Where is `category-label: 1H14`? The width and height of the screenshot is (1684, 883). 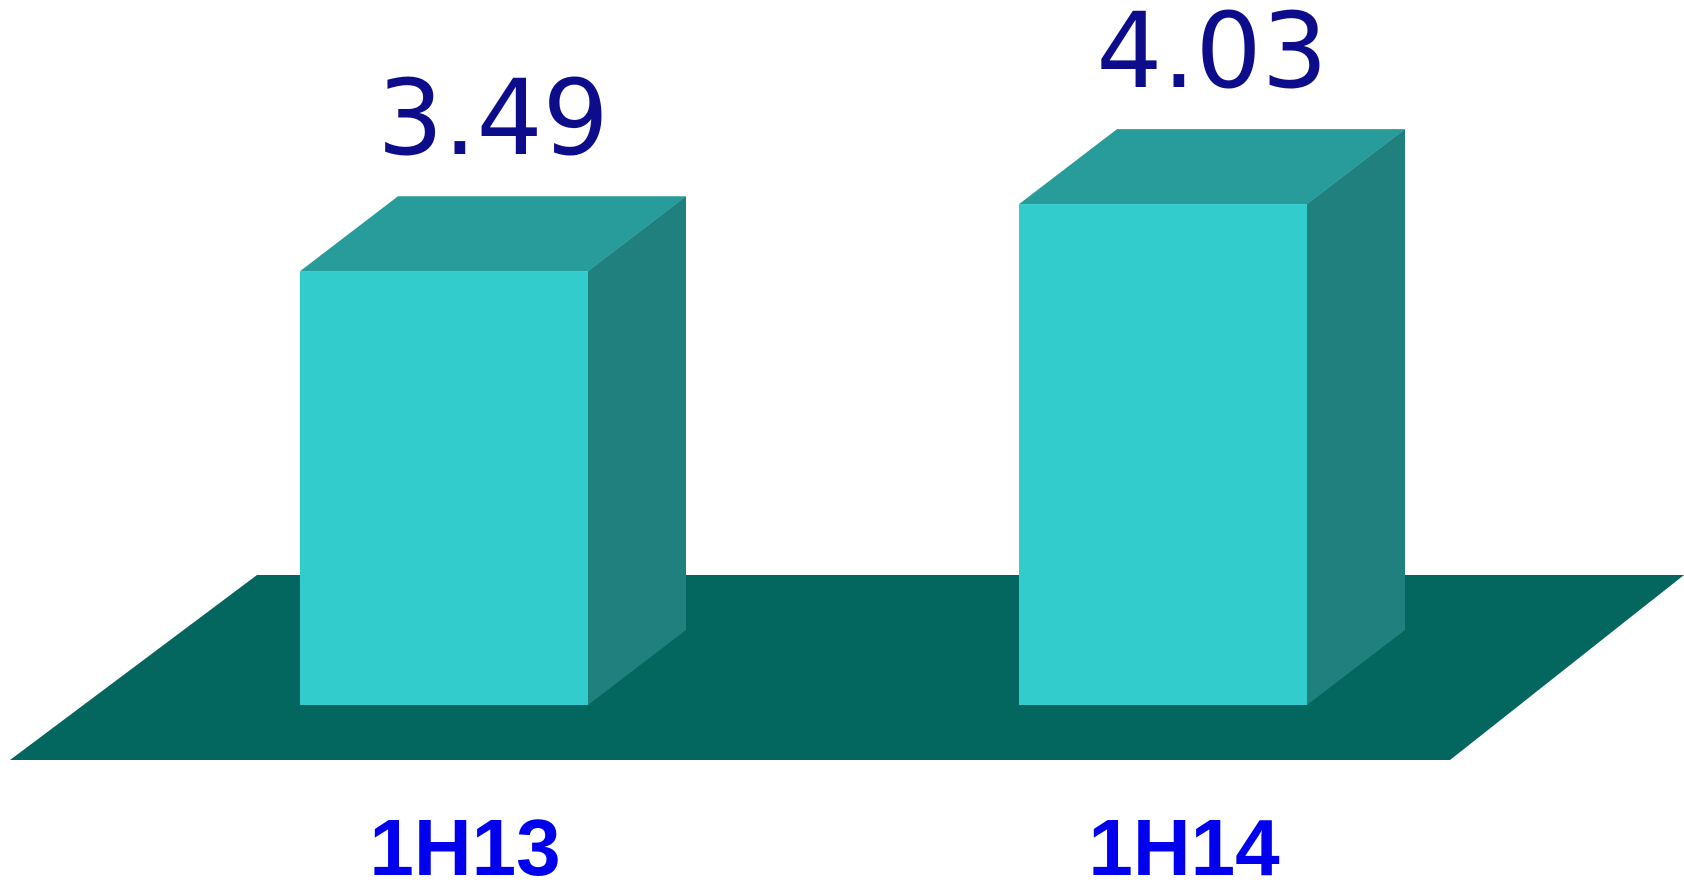 category-label: 1H14 is located at coordinates (1184, 843).